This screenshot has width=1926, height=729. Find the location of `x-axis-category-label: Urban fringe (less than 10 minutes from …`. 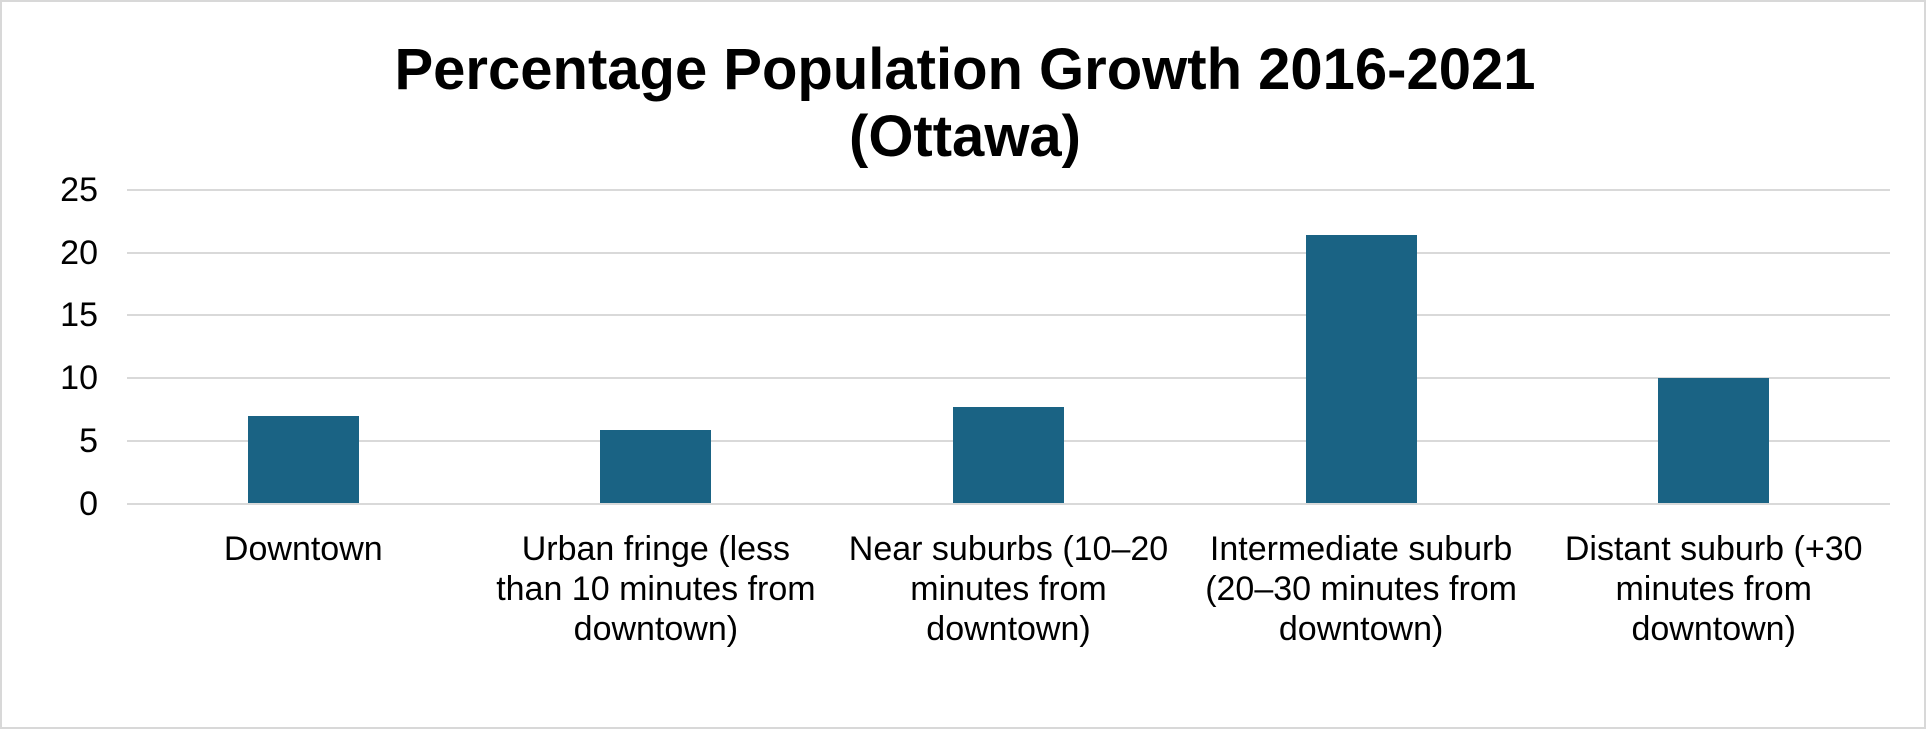

x-axis-category-label: Urban fringe (less than 10 minutes from … is located at coordinates (656, 589).